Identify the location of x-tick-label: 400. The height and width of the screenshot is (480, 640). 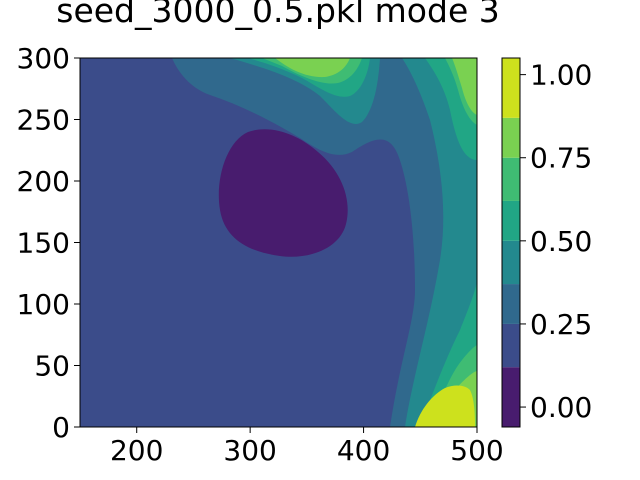
(363, 450).